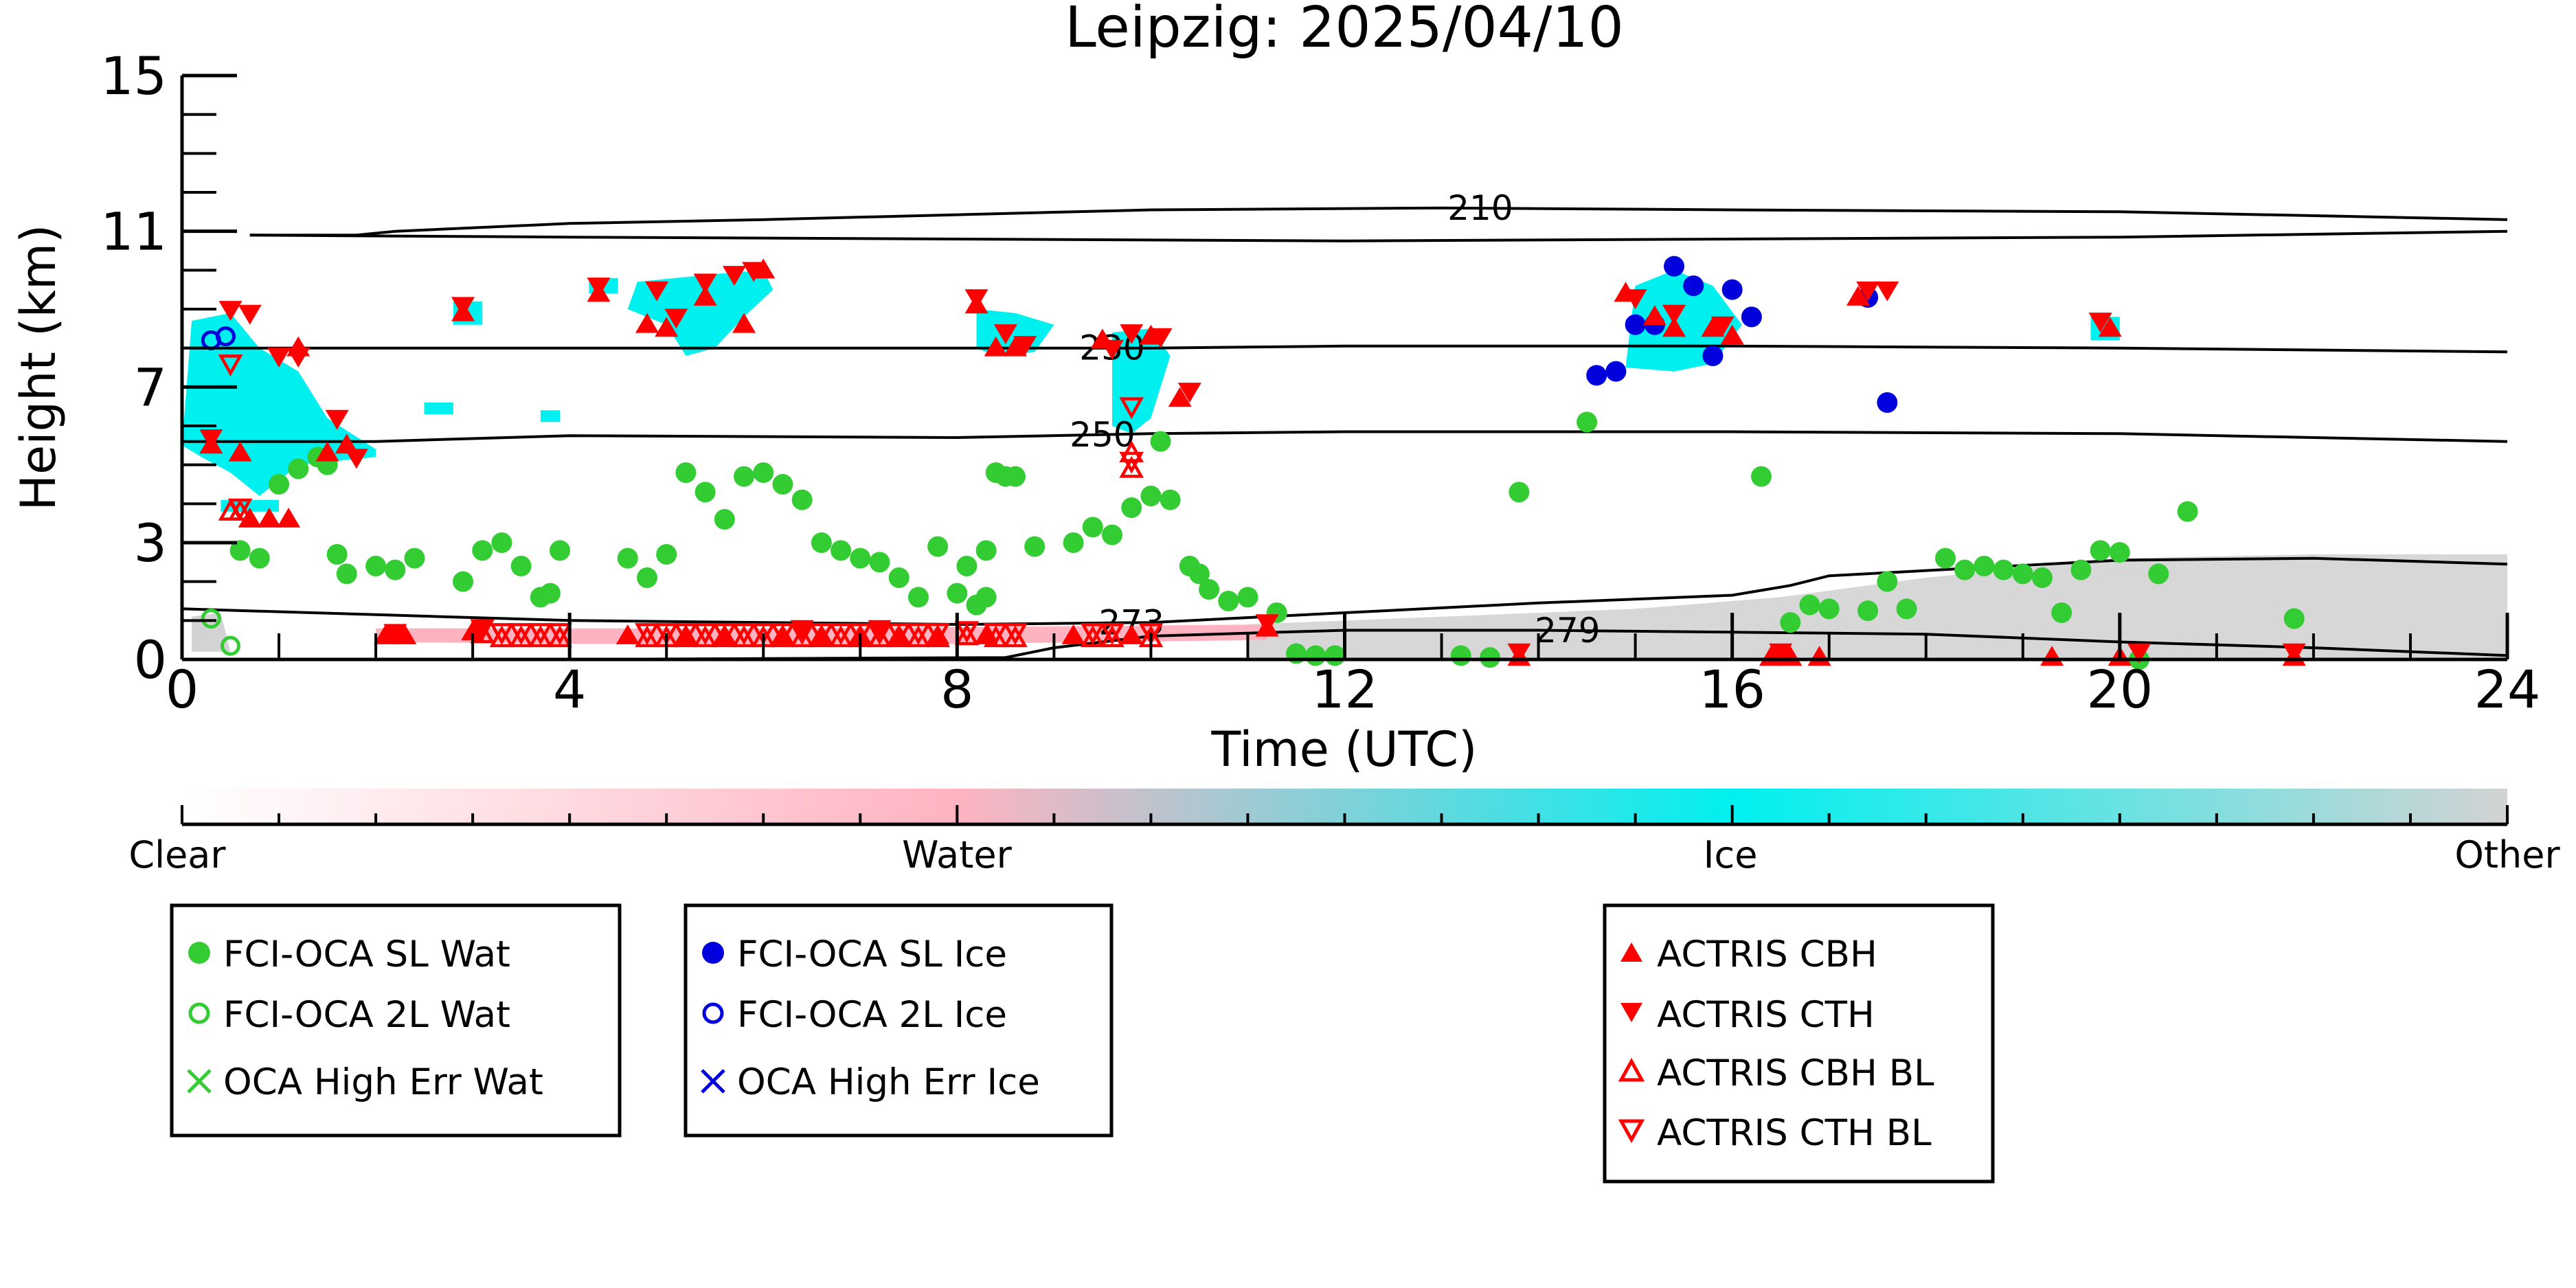  Describe the element at coordinates (2119, 689) in the screenshot. I see `x-tick-label: 20` at that location.